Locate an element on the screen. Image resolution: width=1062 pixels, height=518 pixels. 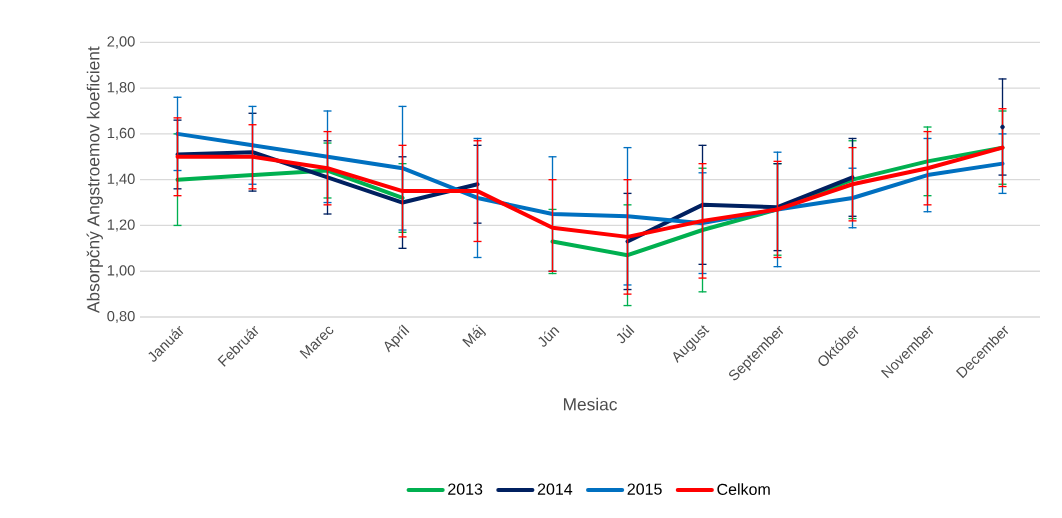
y-tick-label: 1,40 is located at coordinates (121, 179).